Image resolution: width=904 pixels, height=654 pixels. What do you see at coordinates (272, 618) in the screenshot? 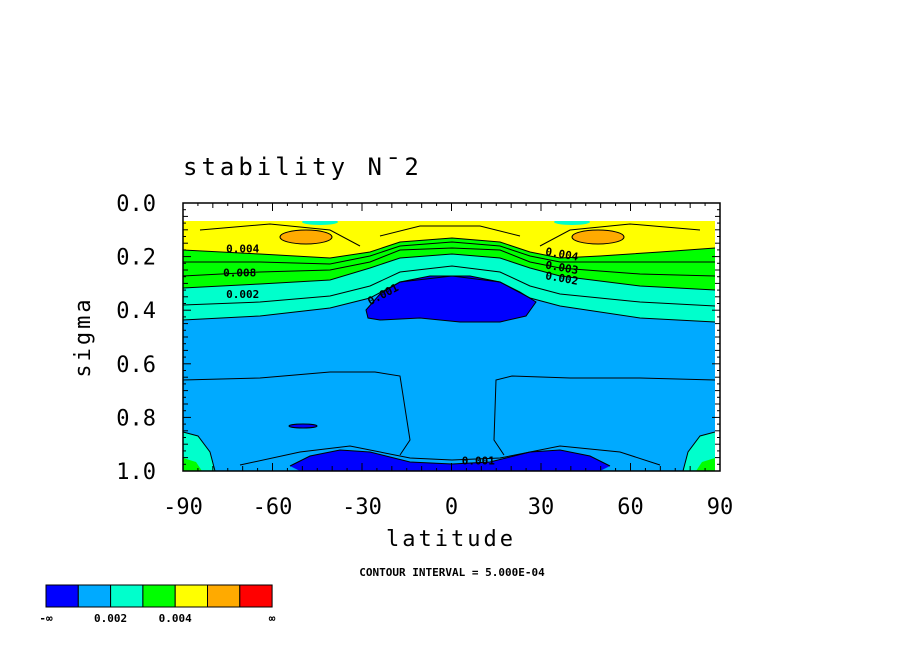
I see `colorbar-label: ∞` at bounding box center [272, 618].